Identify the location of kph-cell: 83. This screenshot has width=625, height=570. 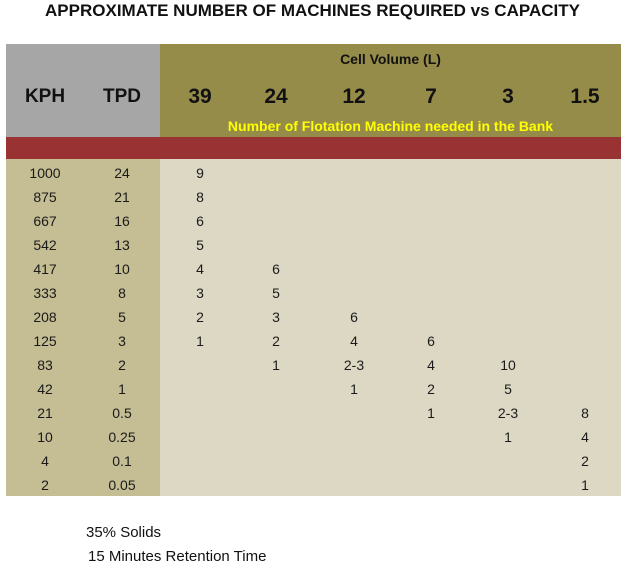
(45, 365).